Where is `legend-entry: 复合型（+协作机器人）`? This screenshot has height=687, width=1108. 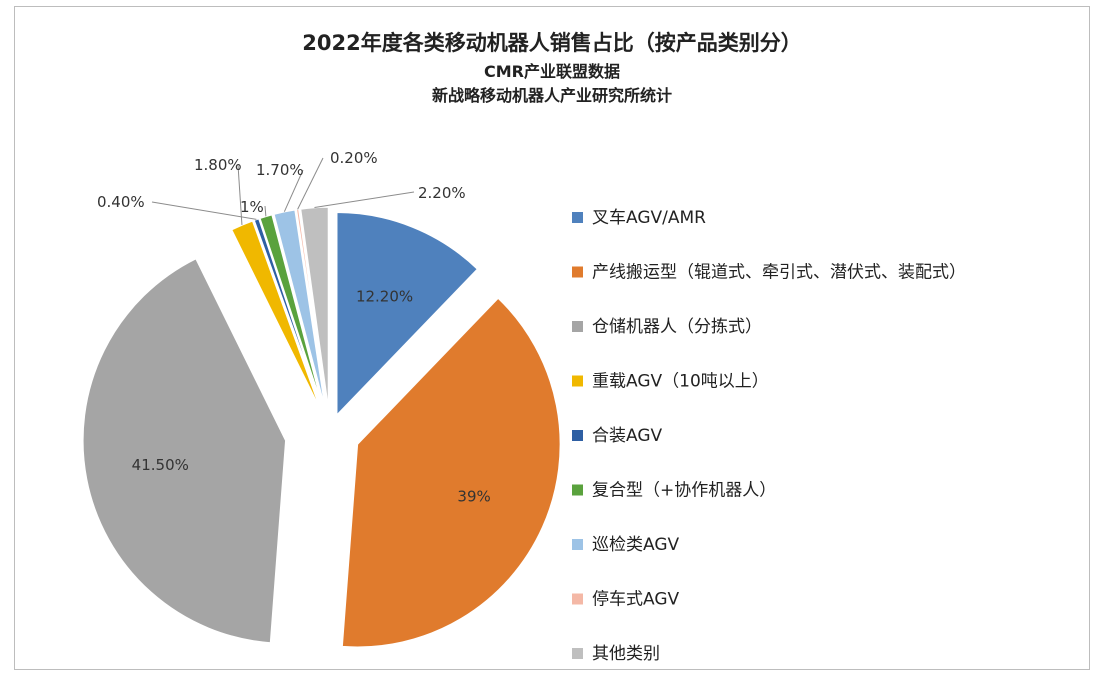 legend-entry: 复合型（+协作机器人） is located at coordinates (684, 491).